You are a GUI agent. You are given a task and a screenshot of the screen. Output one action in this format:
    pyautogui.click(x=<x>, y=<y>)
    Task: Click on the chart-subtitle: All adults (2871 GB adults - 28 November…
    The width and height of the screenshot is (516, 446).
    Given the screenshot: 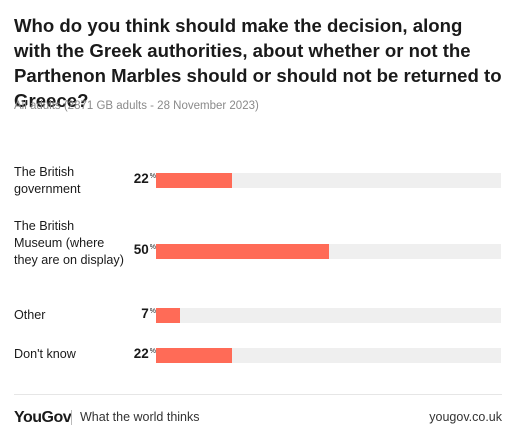 What is the action you would take?
    pyautogui.click(x=136, y=106)
    